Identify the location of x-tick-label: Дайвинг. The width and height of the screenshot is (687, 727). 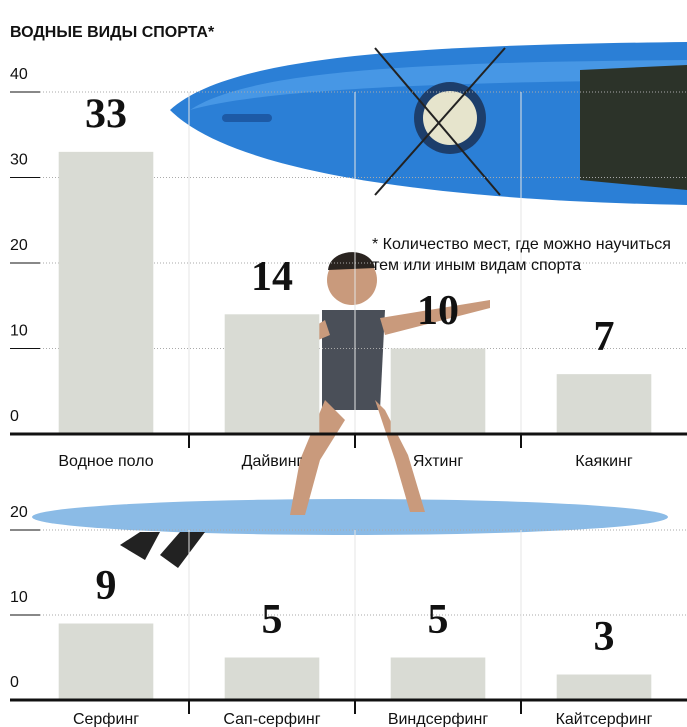
(272, 461).